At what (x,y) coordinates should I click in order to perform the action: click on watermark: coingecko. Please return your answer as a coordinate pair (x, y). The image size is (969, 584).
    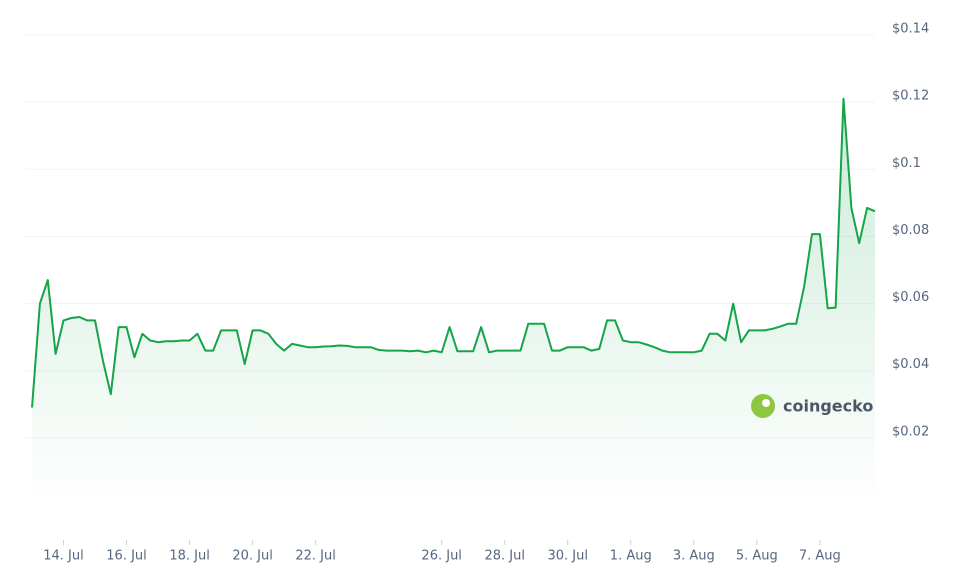
    Looking at the image, I should click on (812, 406).